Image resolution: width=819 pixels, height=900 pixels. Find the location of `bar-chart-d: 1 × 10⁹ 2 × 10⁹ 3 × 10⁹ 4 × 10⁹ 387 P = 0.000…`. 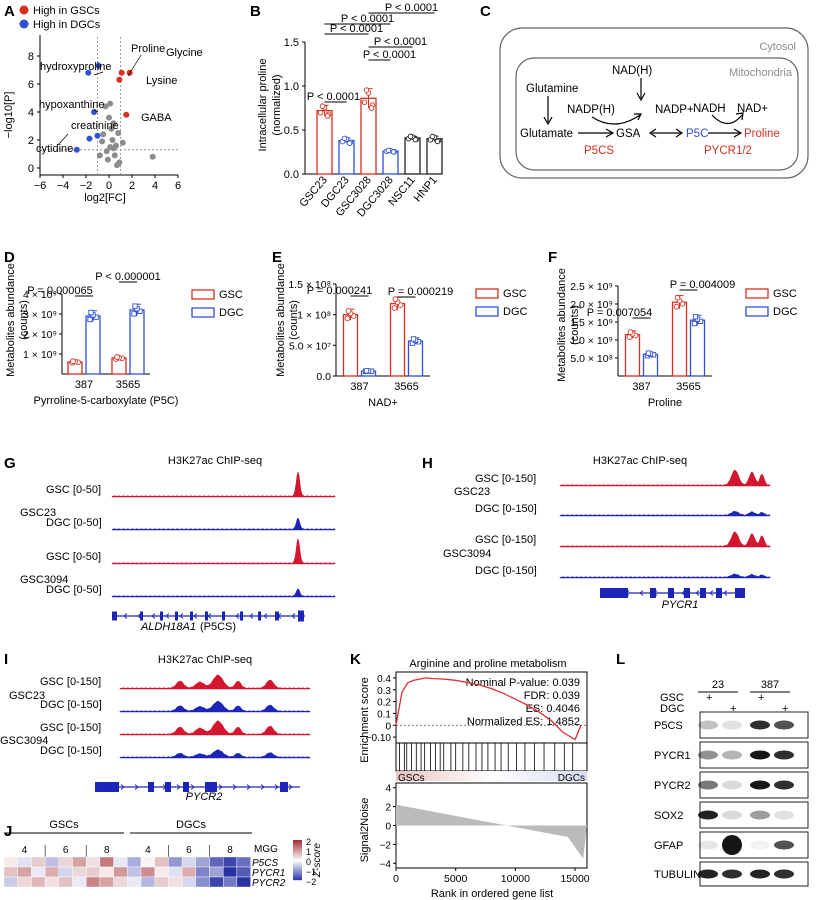

bar-chart-d: 1 × 10⁹ 2 × 10⁹ 3 × 10⁹ 4 × 10⁹ 387 P = 0.000… is located at coordinates (133, 339).